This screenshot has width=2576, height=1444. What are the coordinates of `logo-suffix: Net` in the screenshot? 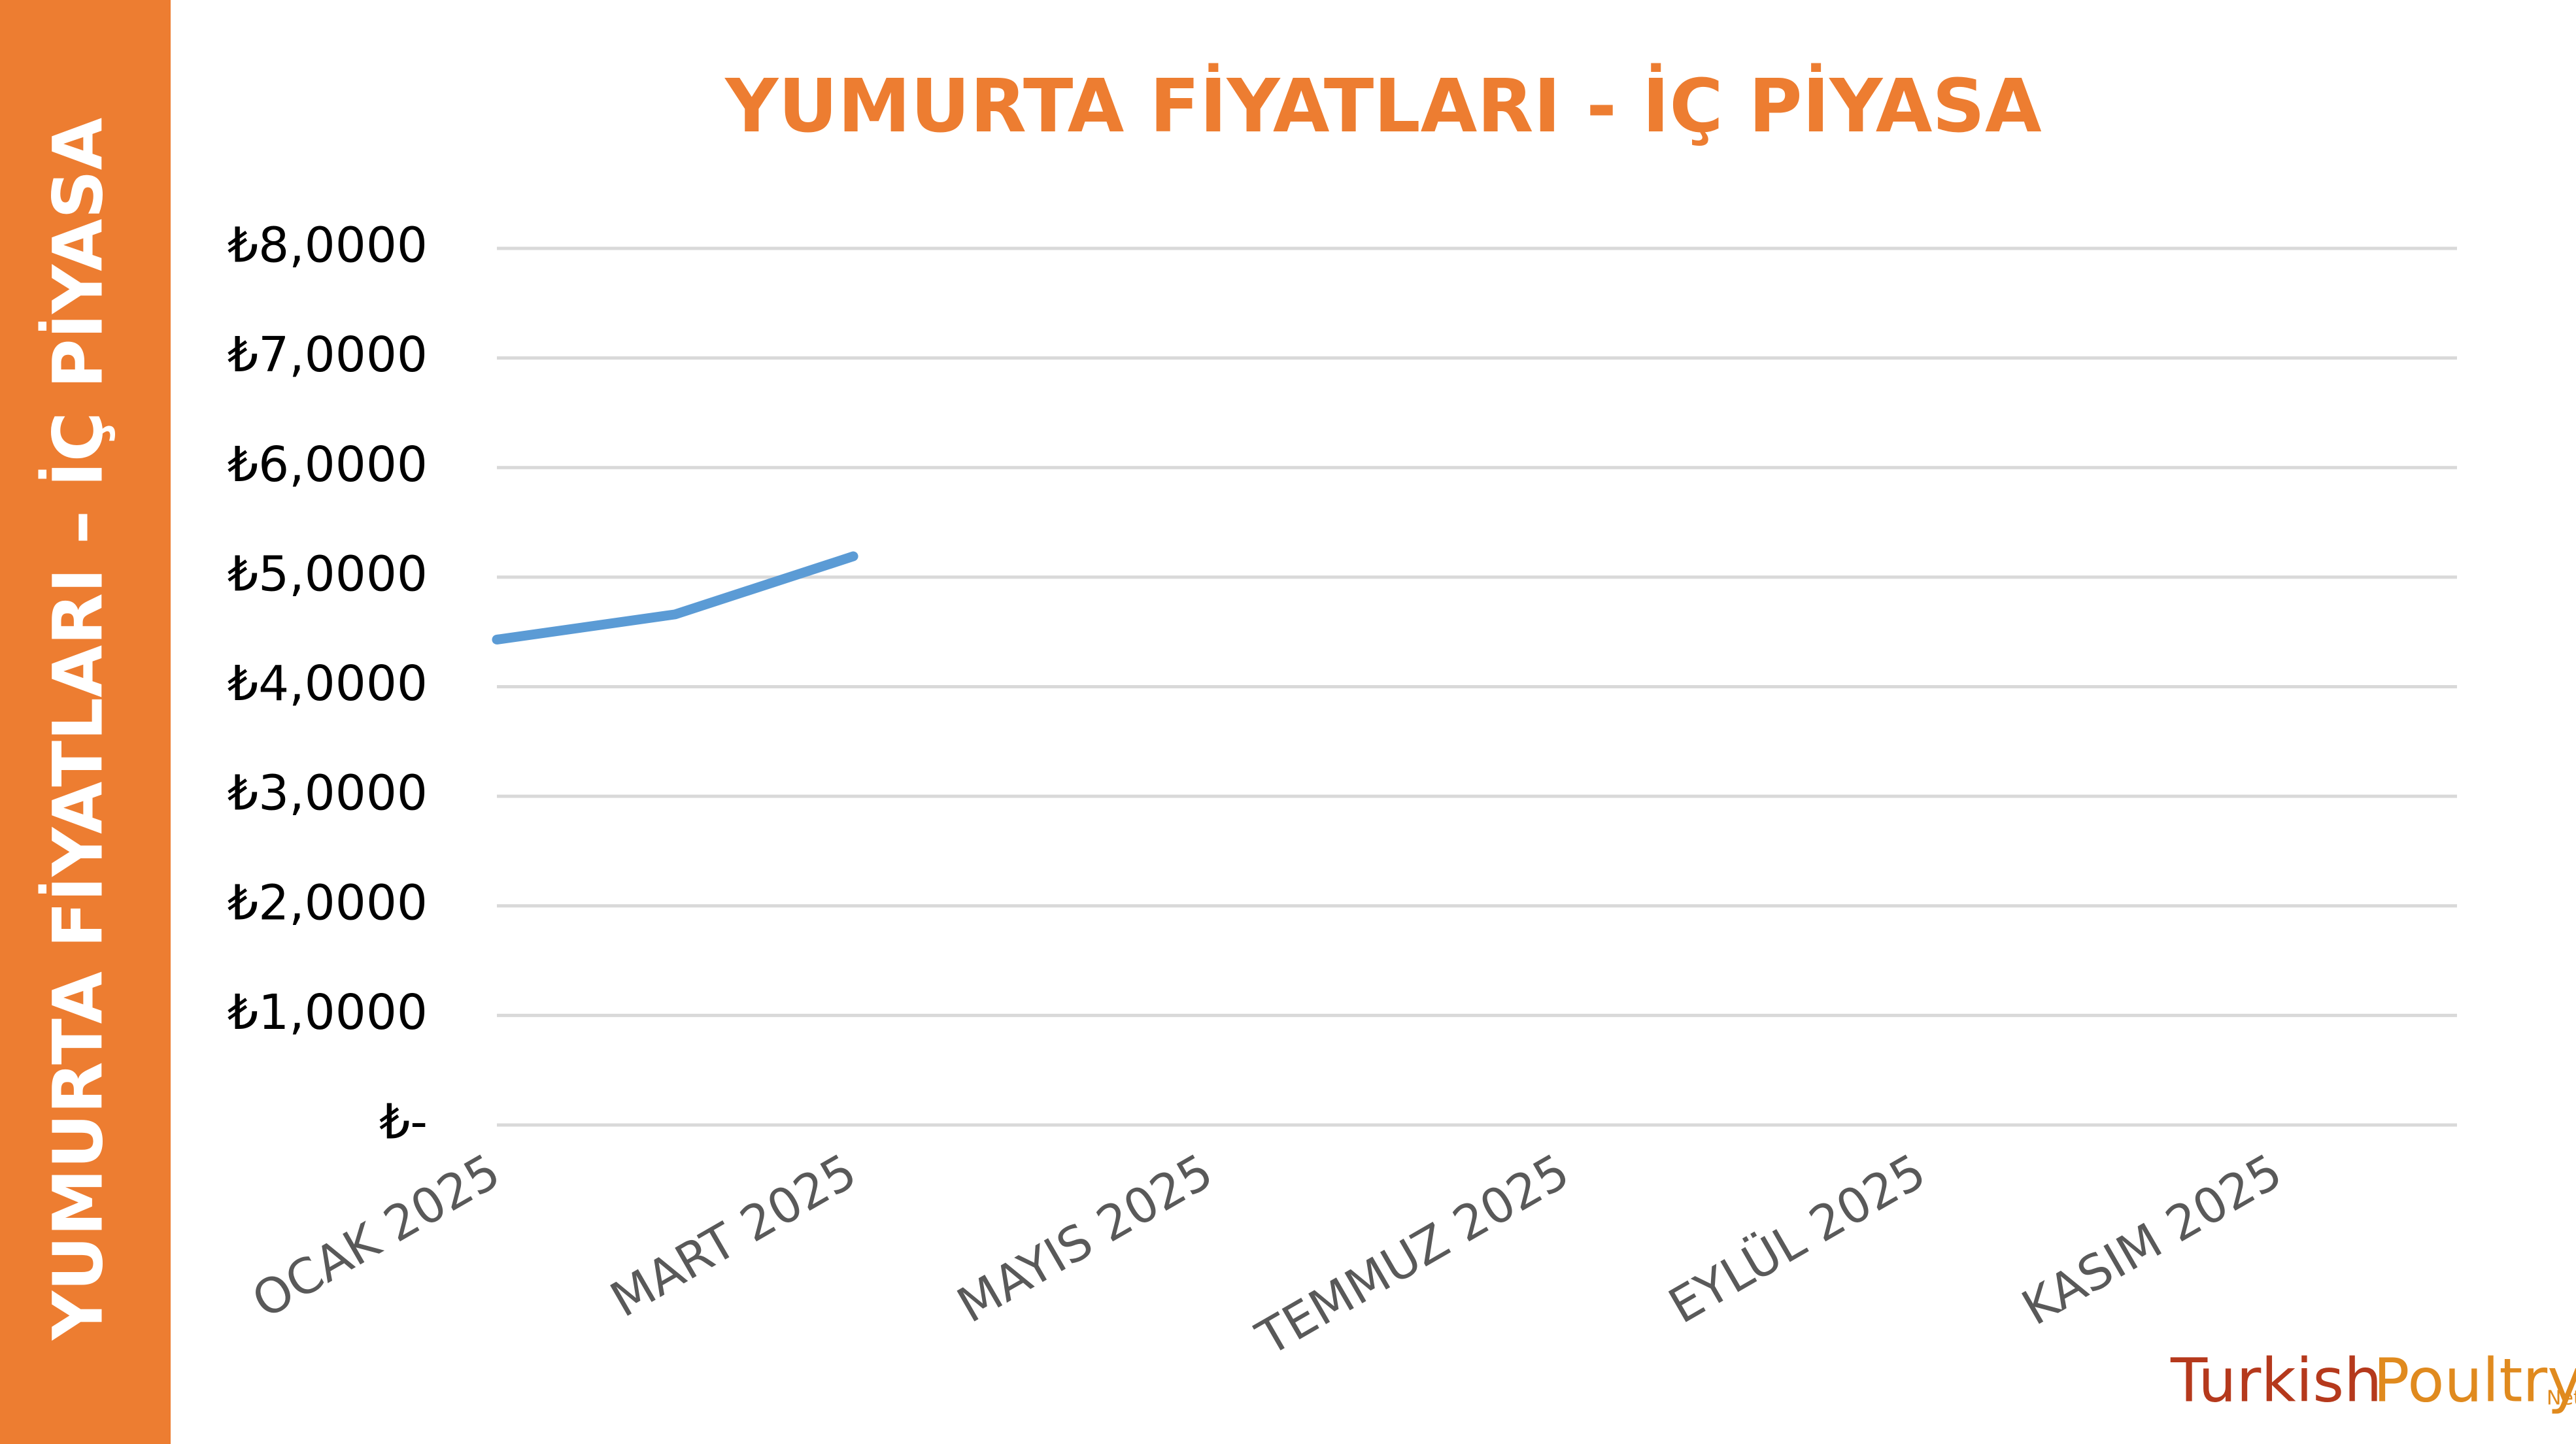 It's located at (2561, 1398).